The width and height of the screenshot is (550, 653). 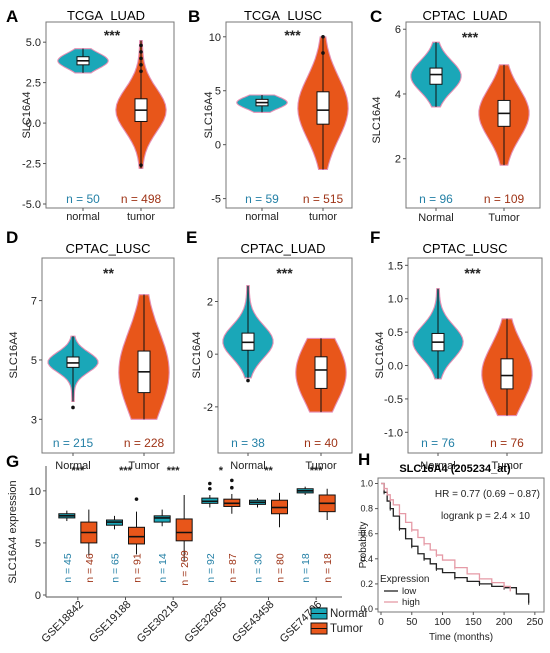 I want to click on x-tick-label: 100, so click(x=442, y=622).